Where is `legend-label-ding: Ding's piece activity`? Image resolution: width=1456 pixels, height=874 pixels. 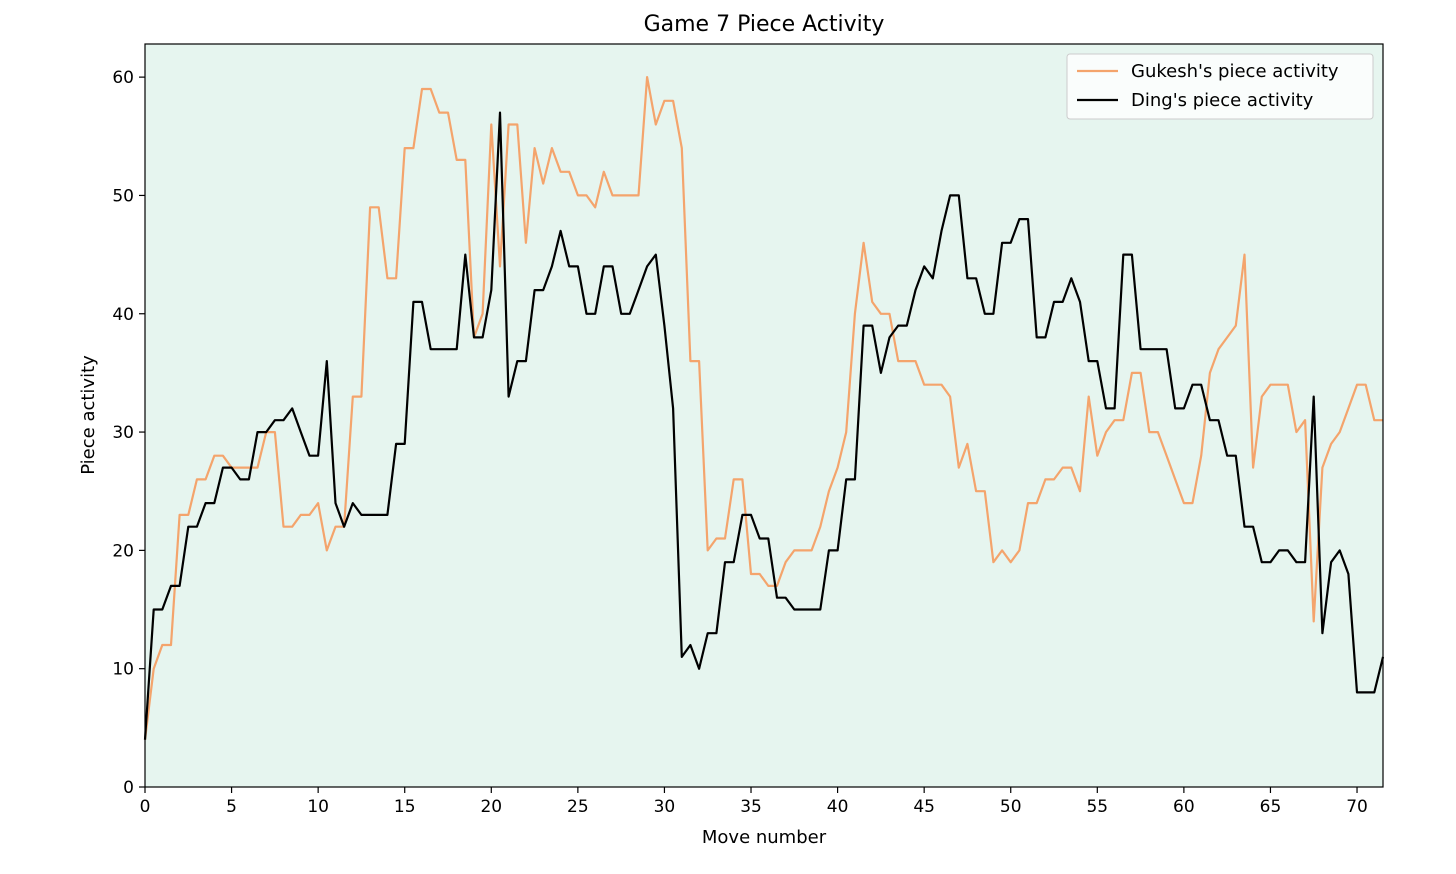
legend-label-ding: Ding's piece activity is located at coordinates (1222, 100).